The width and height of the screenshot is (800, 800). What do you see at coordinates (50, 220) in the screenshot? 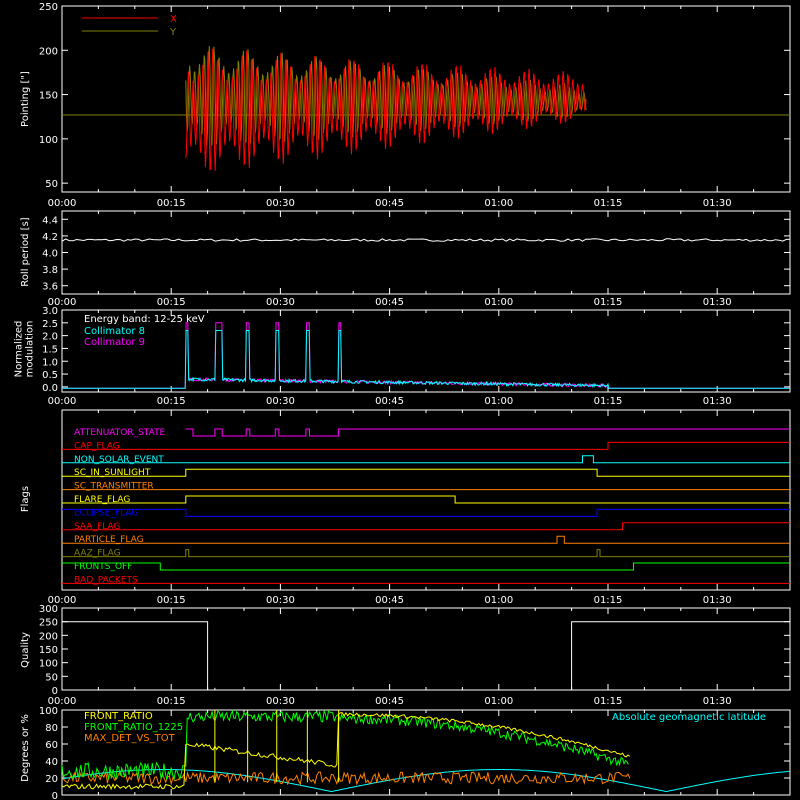
I see `roll-ytick-label: 4.4` at bounding box center [50, 220].